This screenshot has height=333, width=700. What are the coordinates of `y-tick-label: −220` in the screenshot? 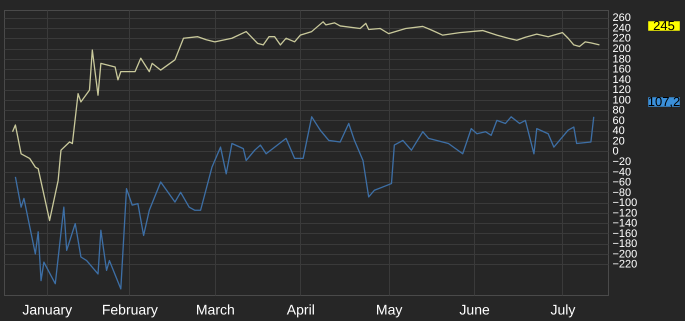 It's located at (625, 264).